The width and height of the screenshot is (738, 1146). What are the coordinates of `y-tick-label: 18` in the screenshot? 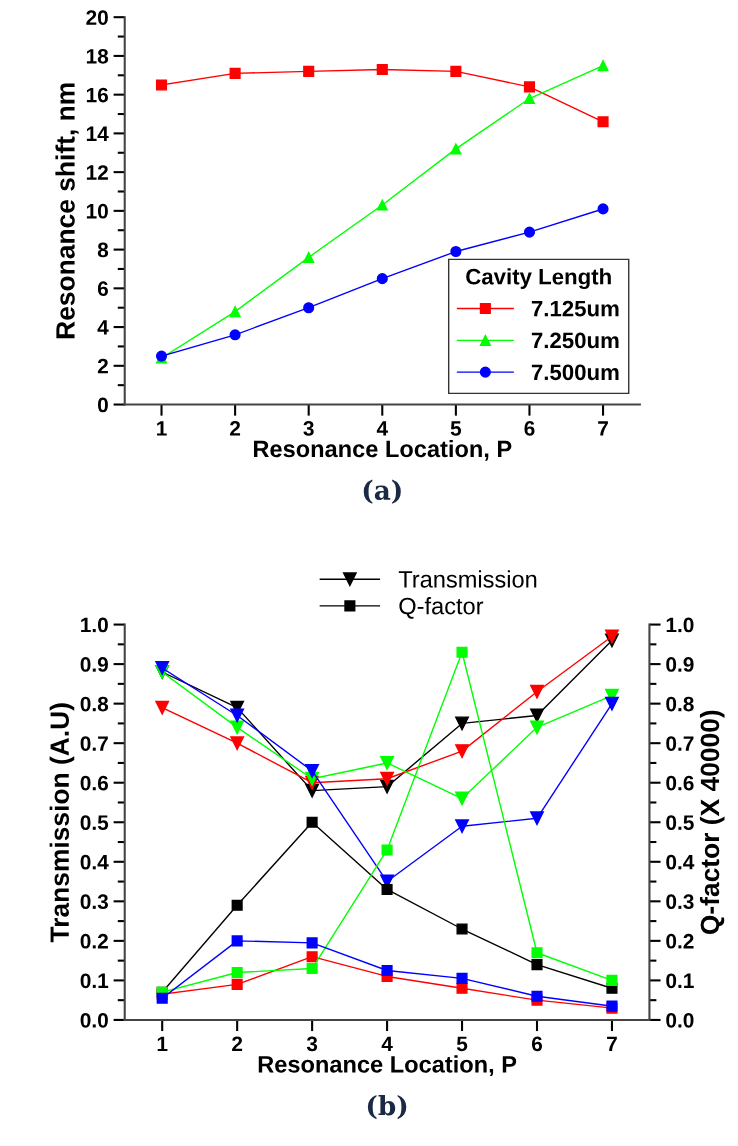 It's located at (97, 56).